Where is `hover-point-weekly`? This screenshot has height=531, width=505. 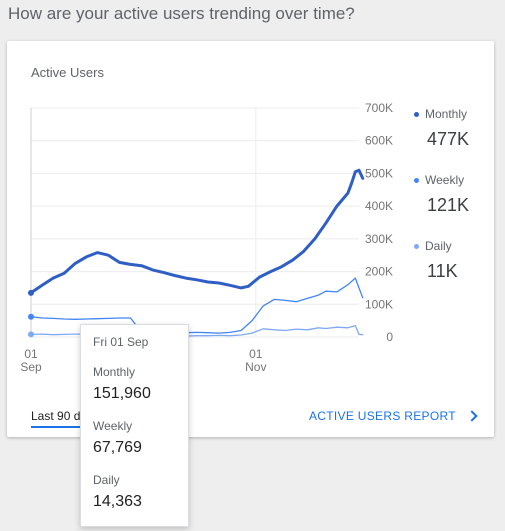
hover-point-weekly is located at coordinates (31, 316).